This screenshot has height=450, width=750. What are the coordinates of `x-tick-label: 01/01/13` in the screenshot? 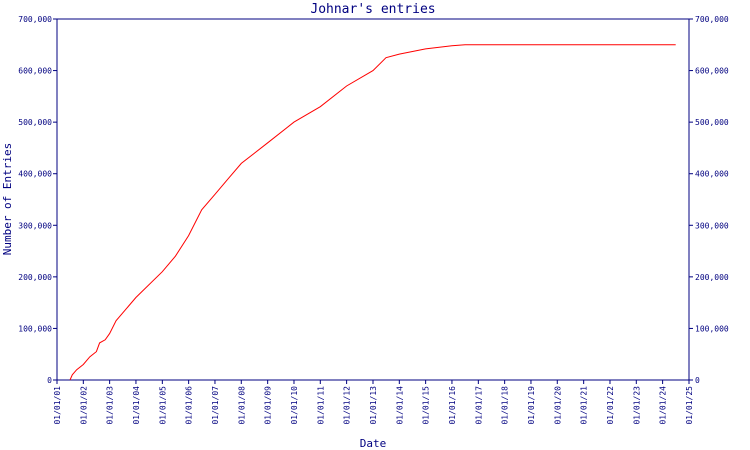 It's located at (373, 405).